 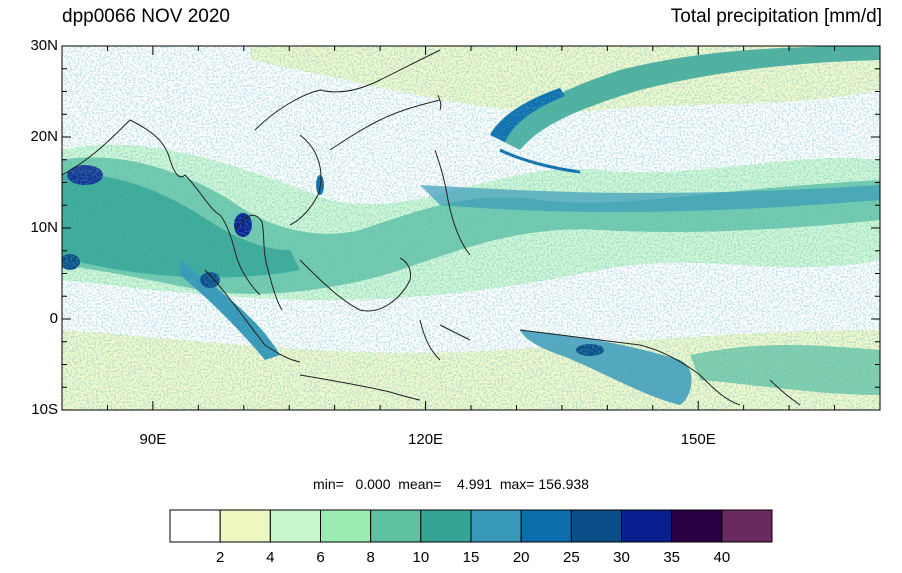 I want to click on colorbar-label: 15, so click(x=471, y=557).